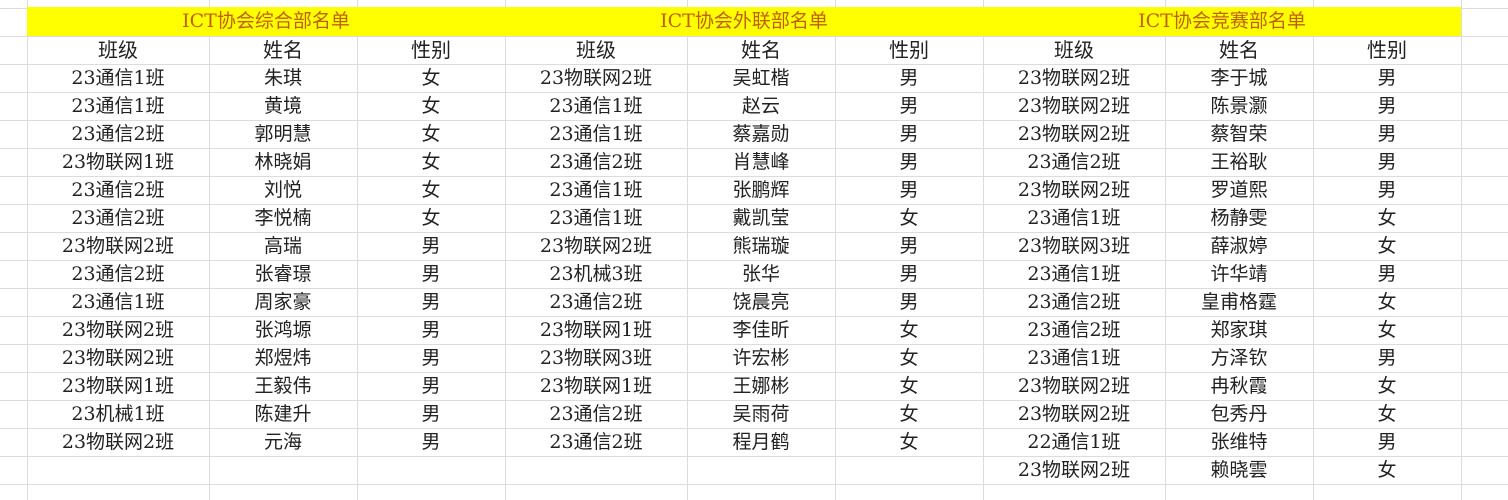  Describe the element at coordinates (761, 78) in the screenshot. I see `cell-name: 吴虹楷` at that location.